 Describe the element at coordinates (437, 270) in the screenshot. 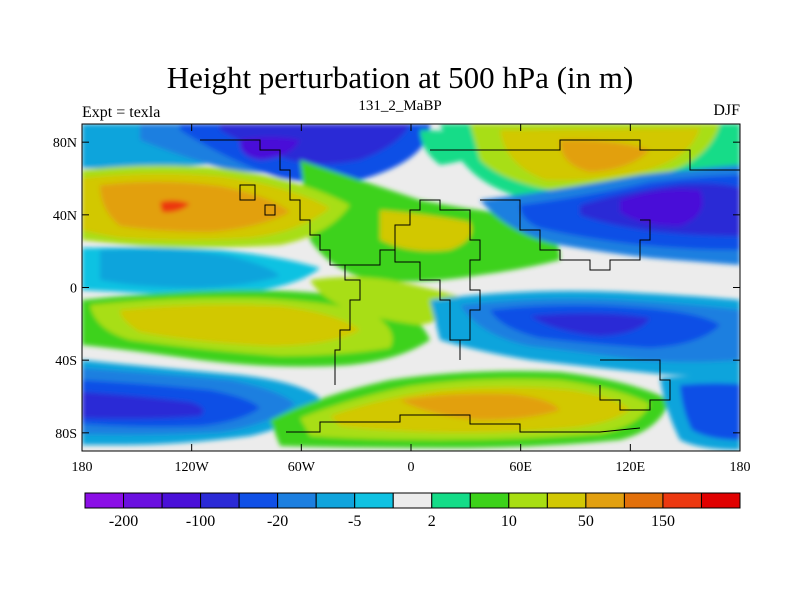

I see `africa-coast` at that location.